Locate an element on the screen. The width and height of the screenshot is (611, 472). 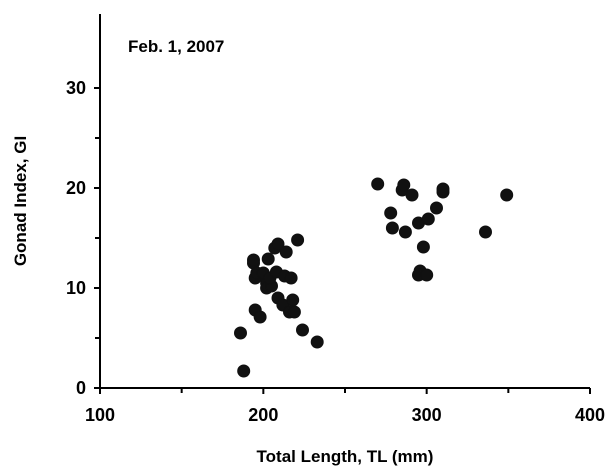
y-tick-label: 0 is located at coordinates (81, 388).